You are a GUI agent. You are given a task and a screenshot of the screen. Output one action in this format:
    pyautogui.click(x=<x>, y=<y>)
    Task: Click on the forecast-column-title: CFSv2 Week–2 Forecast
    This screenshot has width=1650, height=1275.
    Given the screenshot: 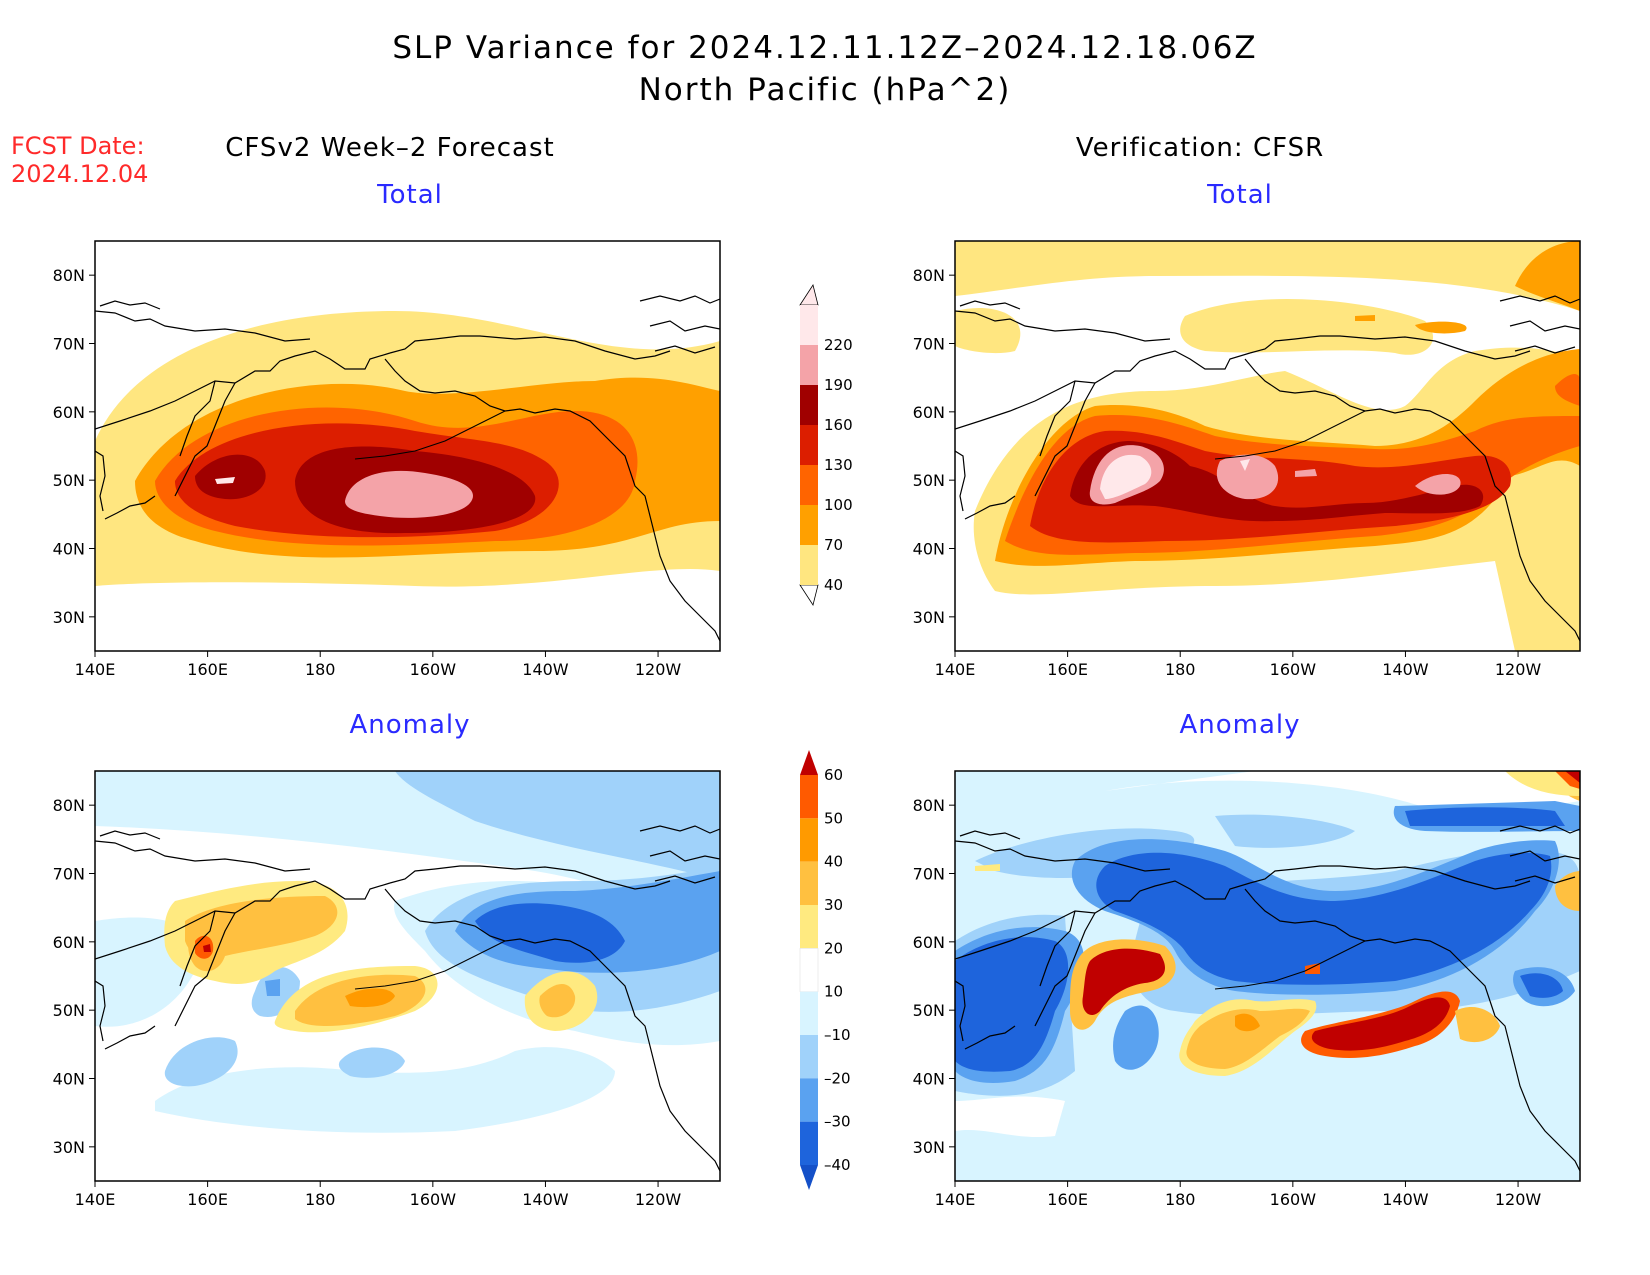 What is the action you would take?
    pyautogui.click(x=390, y=148)
    